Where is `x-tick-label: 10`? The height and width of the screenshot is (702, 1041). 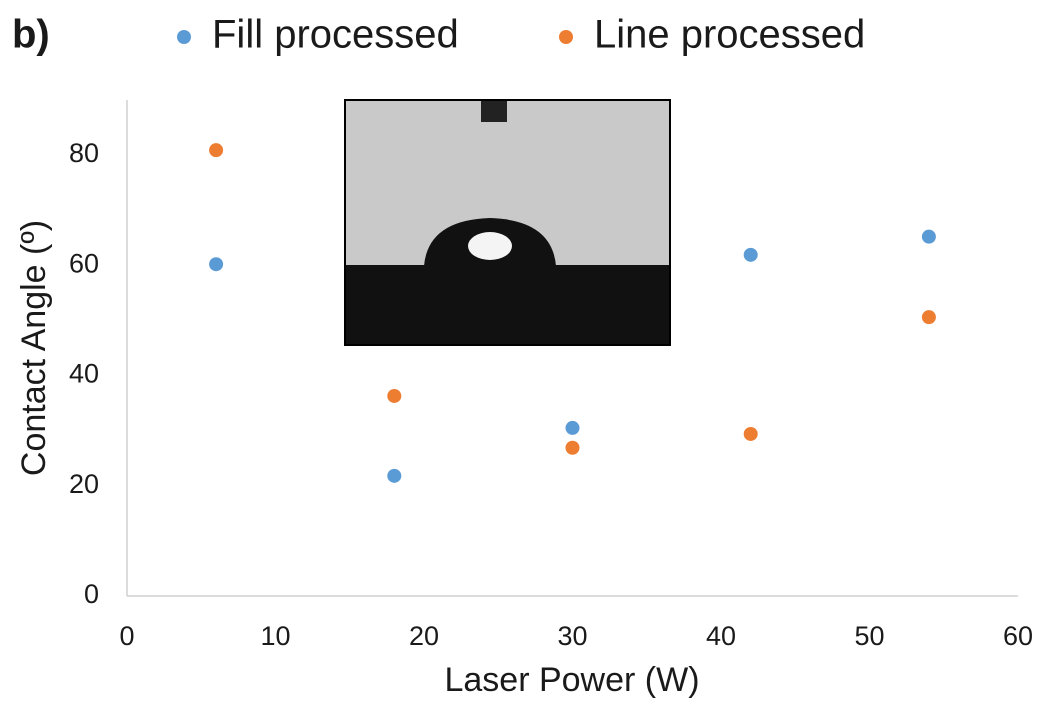 x-tick-label: 10 is located at coordinates (275, 636).